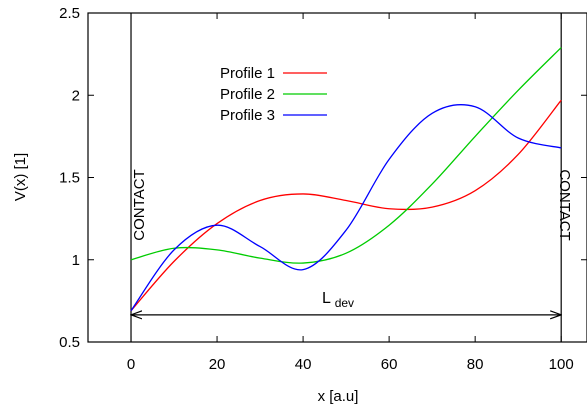  What do you see at coordinates (564, 204) in the screenshot?
I see `right-contact-label: CONTACT` at bounding box center [564, 204].